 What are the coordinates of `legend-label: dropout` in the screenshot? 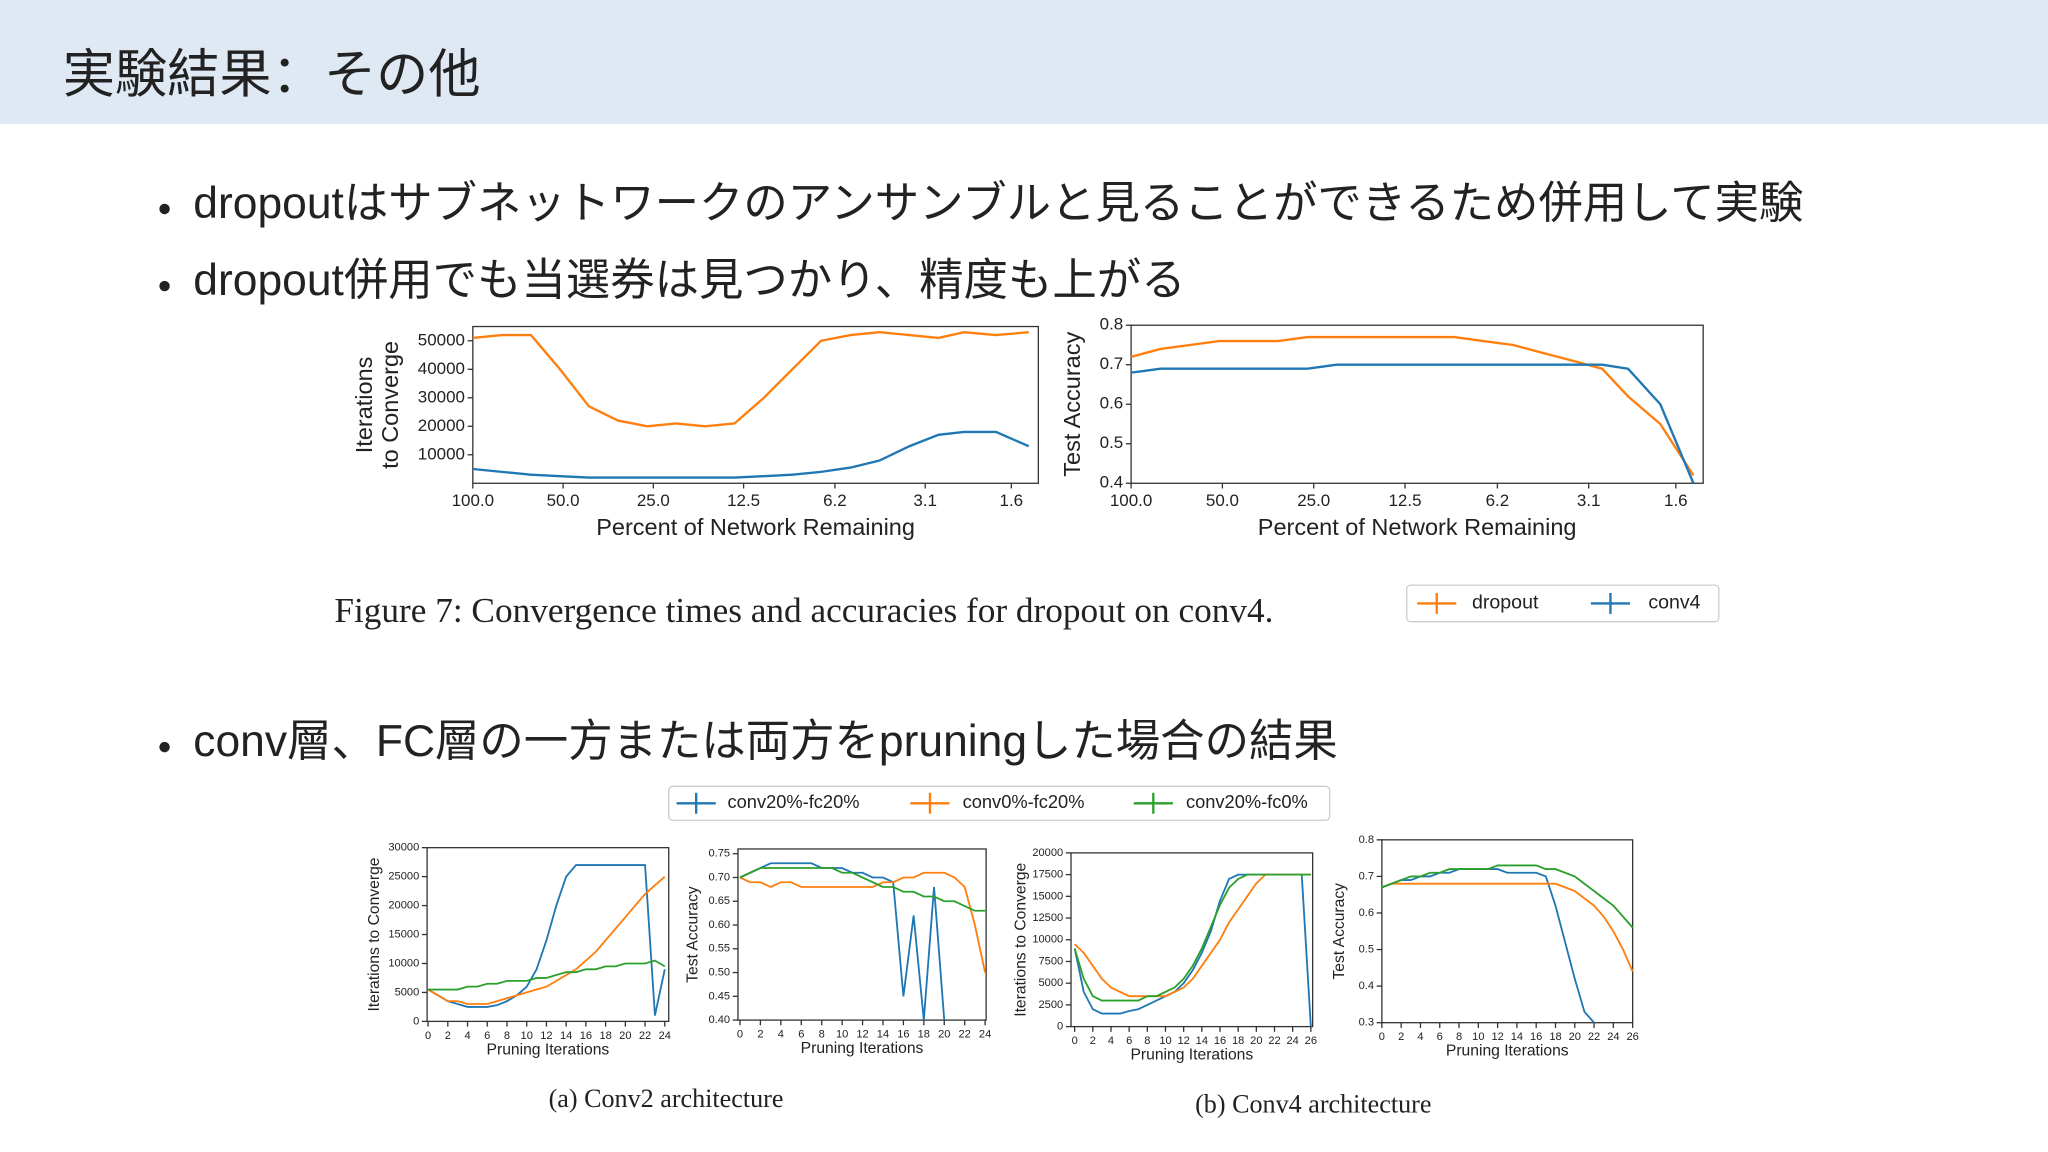 It's located at (1505, 603).